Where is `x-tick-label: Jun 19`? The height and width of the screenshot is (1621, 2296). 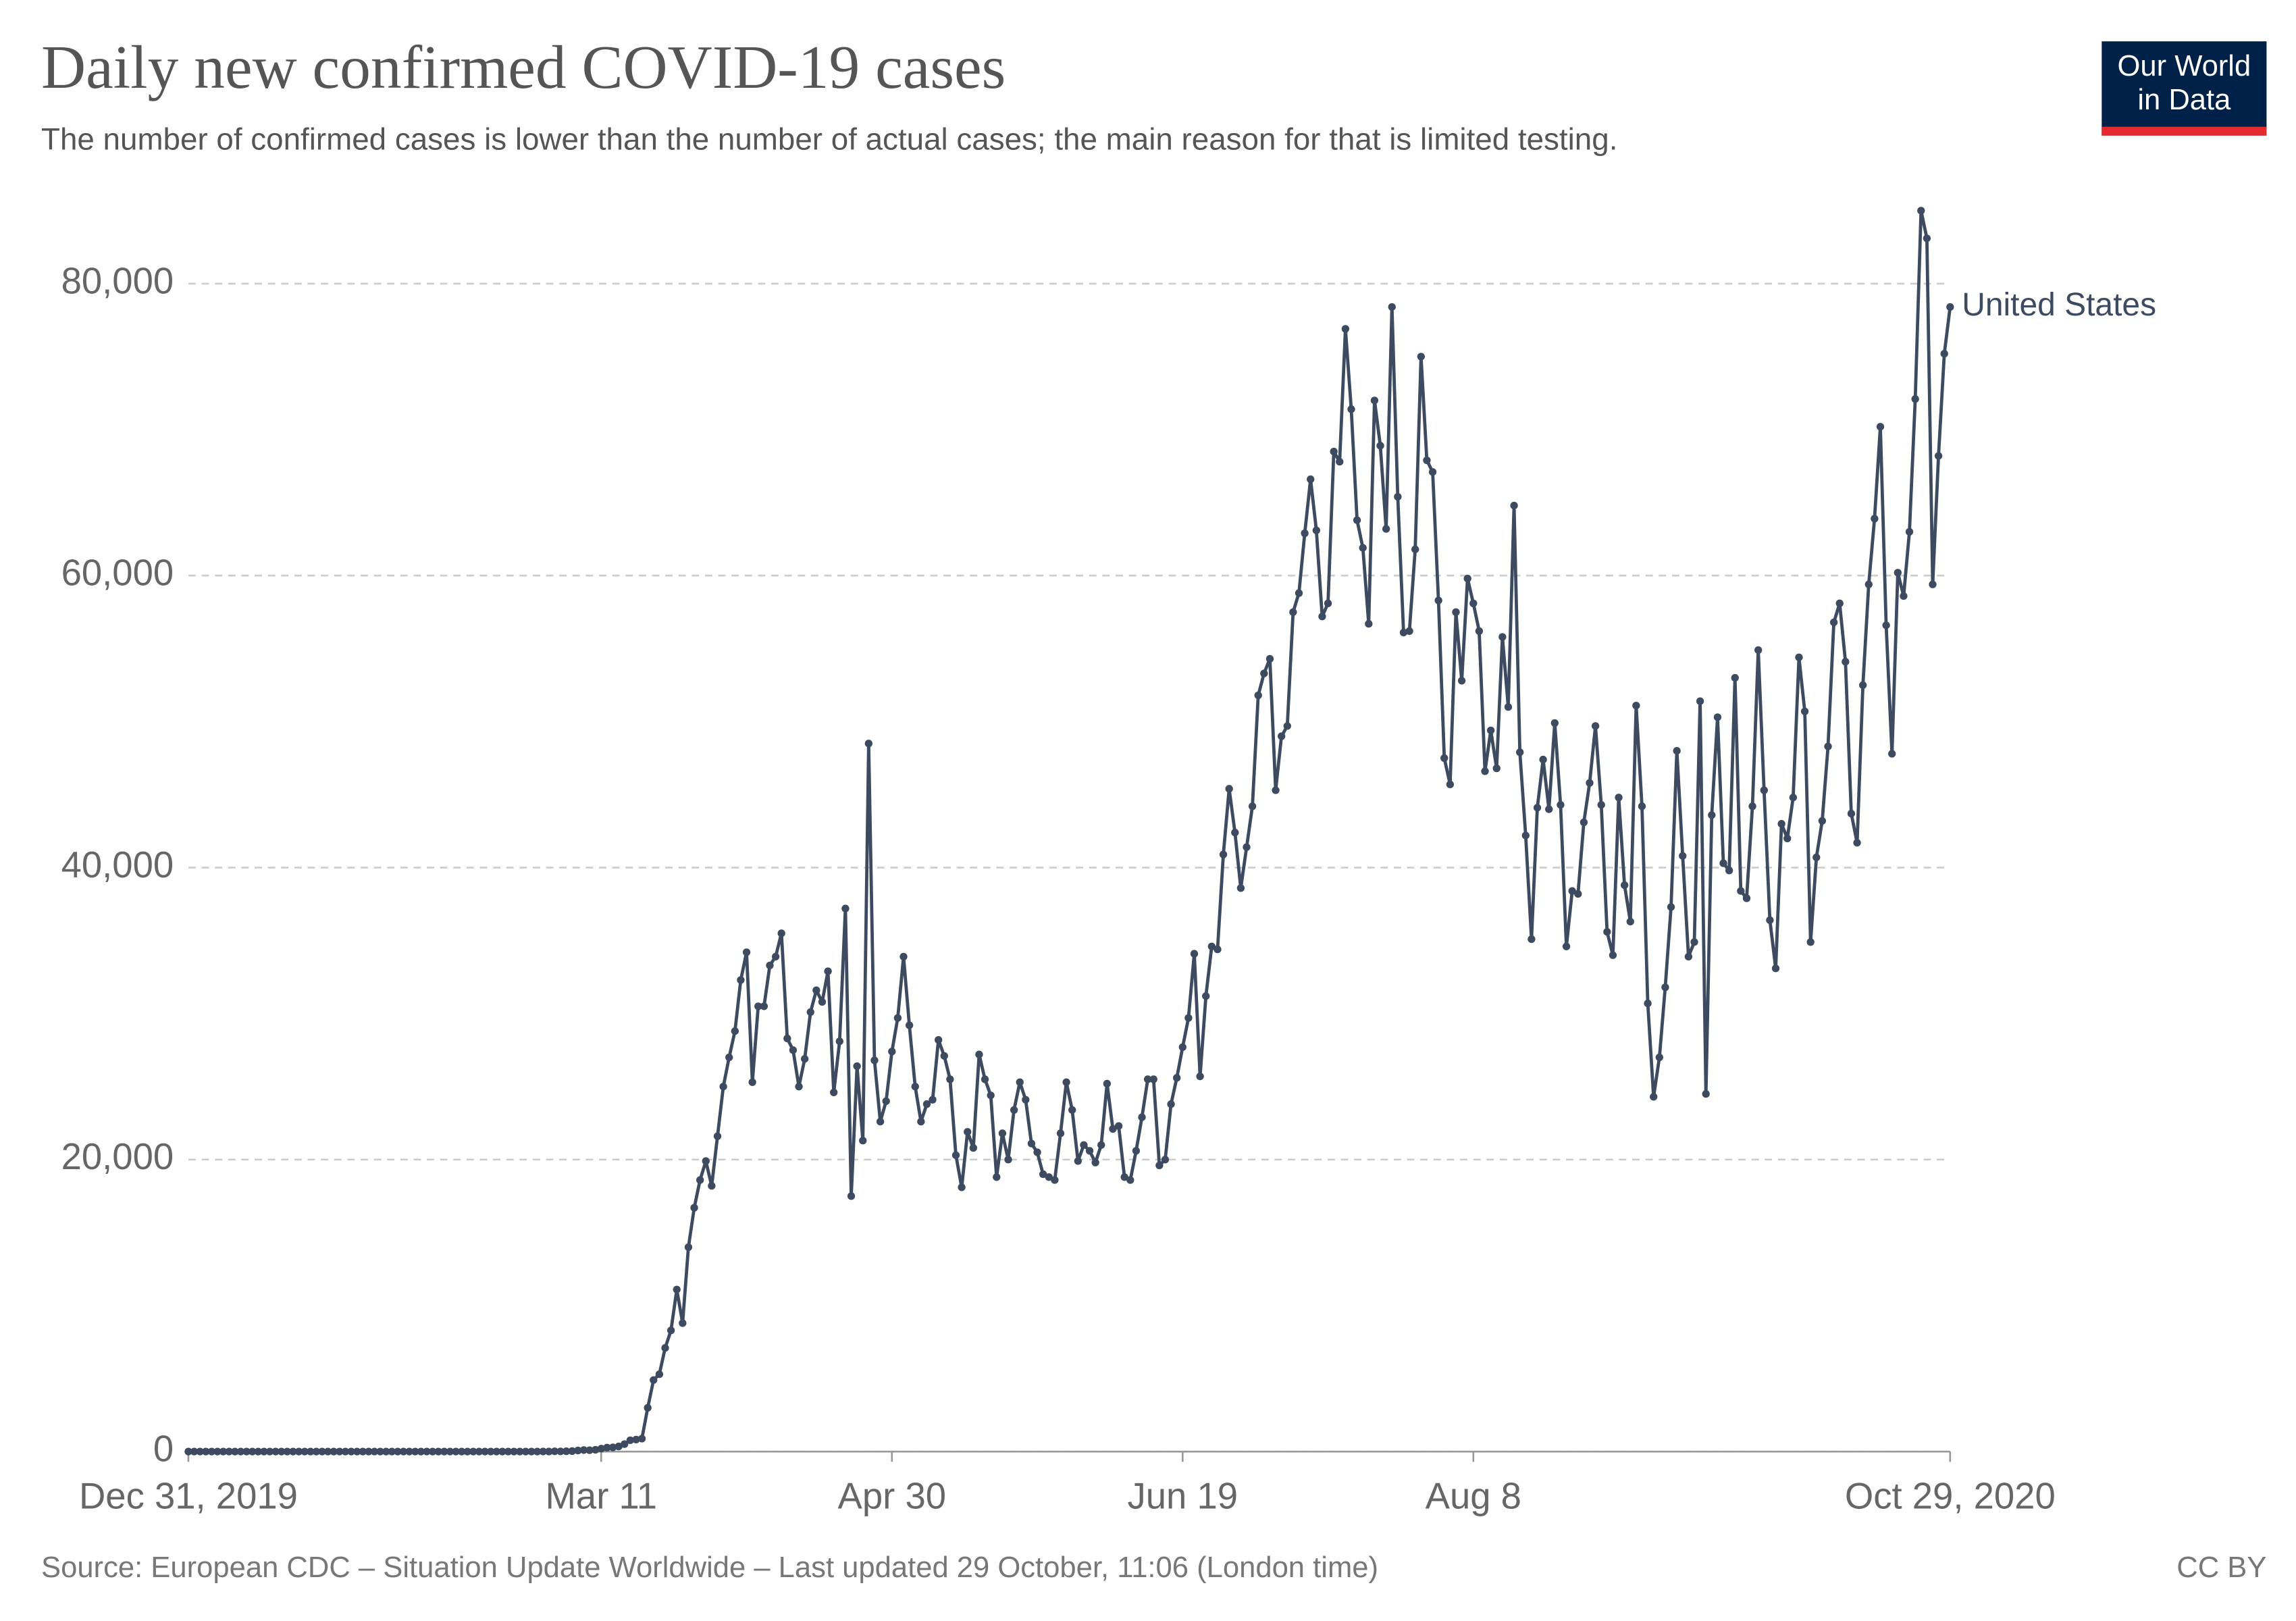 x-tick-label: Jun 19 is located at coordinates (1183, 1495).